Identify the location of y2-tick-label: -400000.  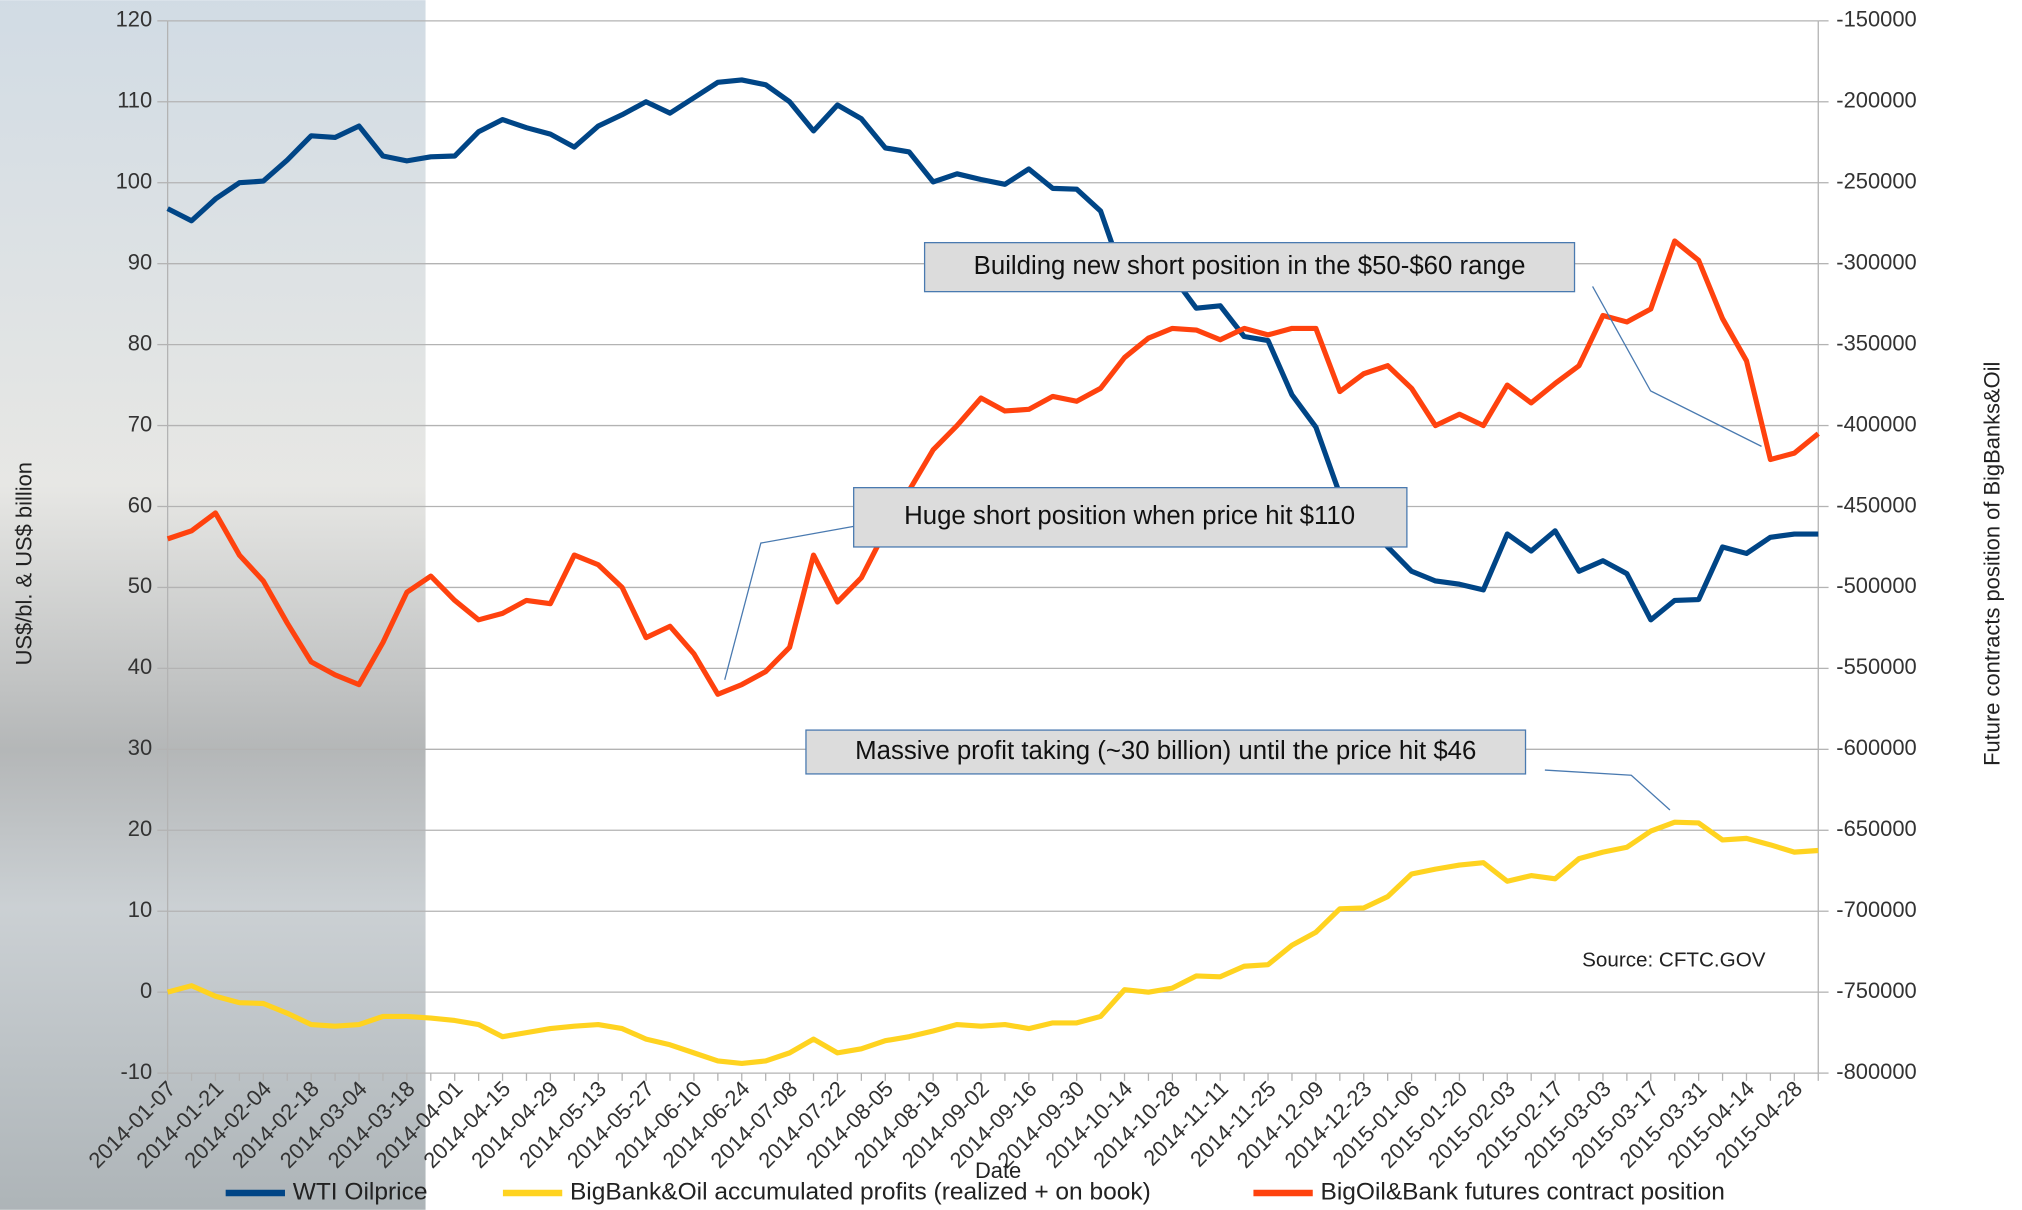
(1876, 423).